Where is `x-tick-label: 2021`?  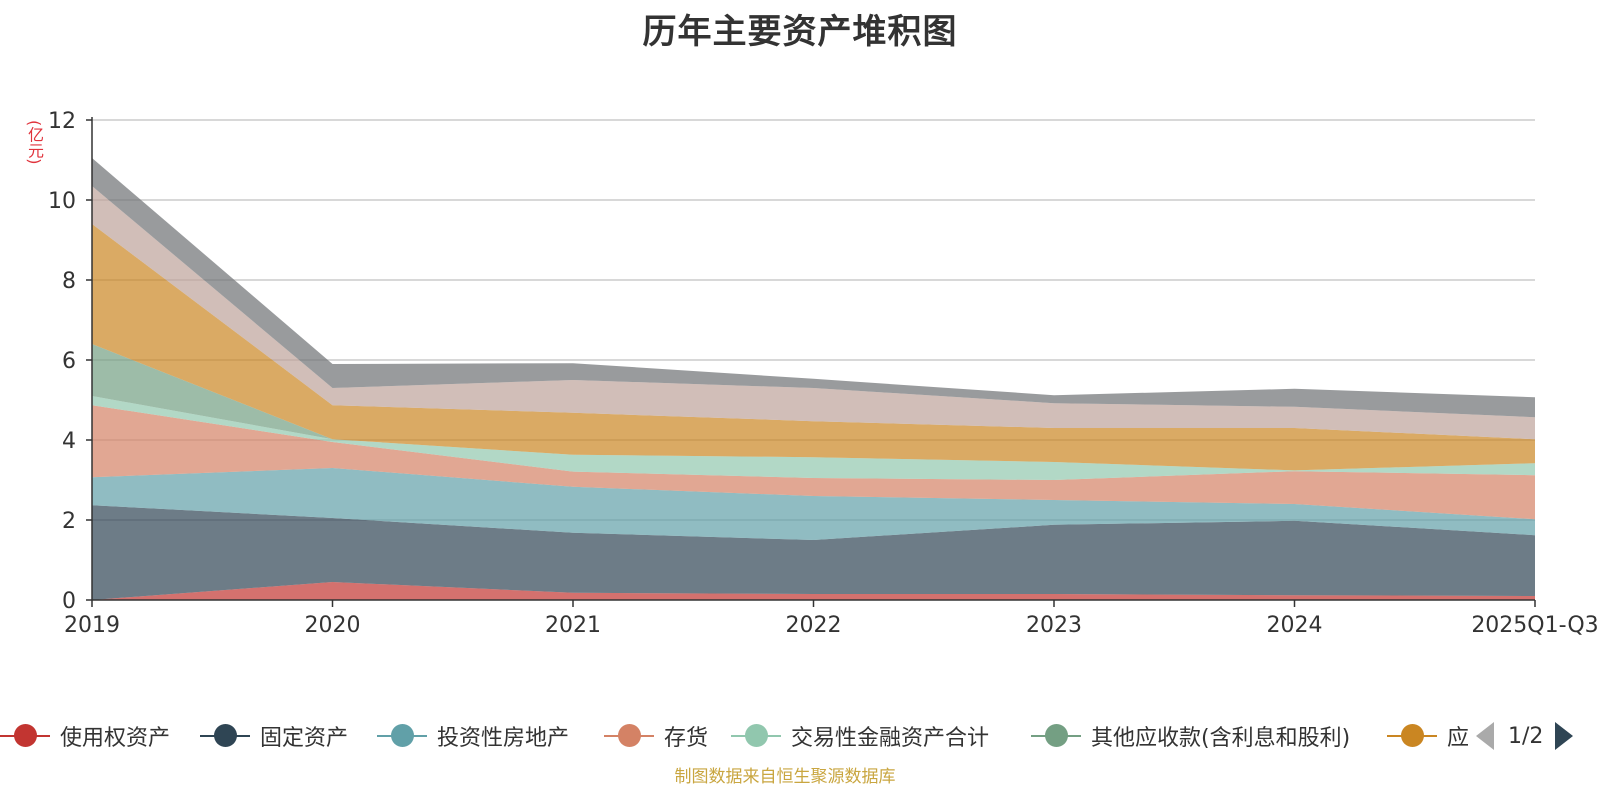
x-tick-label: 2021 is located at coordinates (573, 625).